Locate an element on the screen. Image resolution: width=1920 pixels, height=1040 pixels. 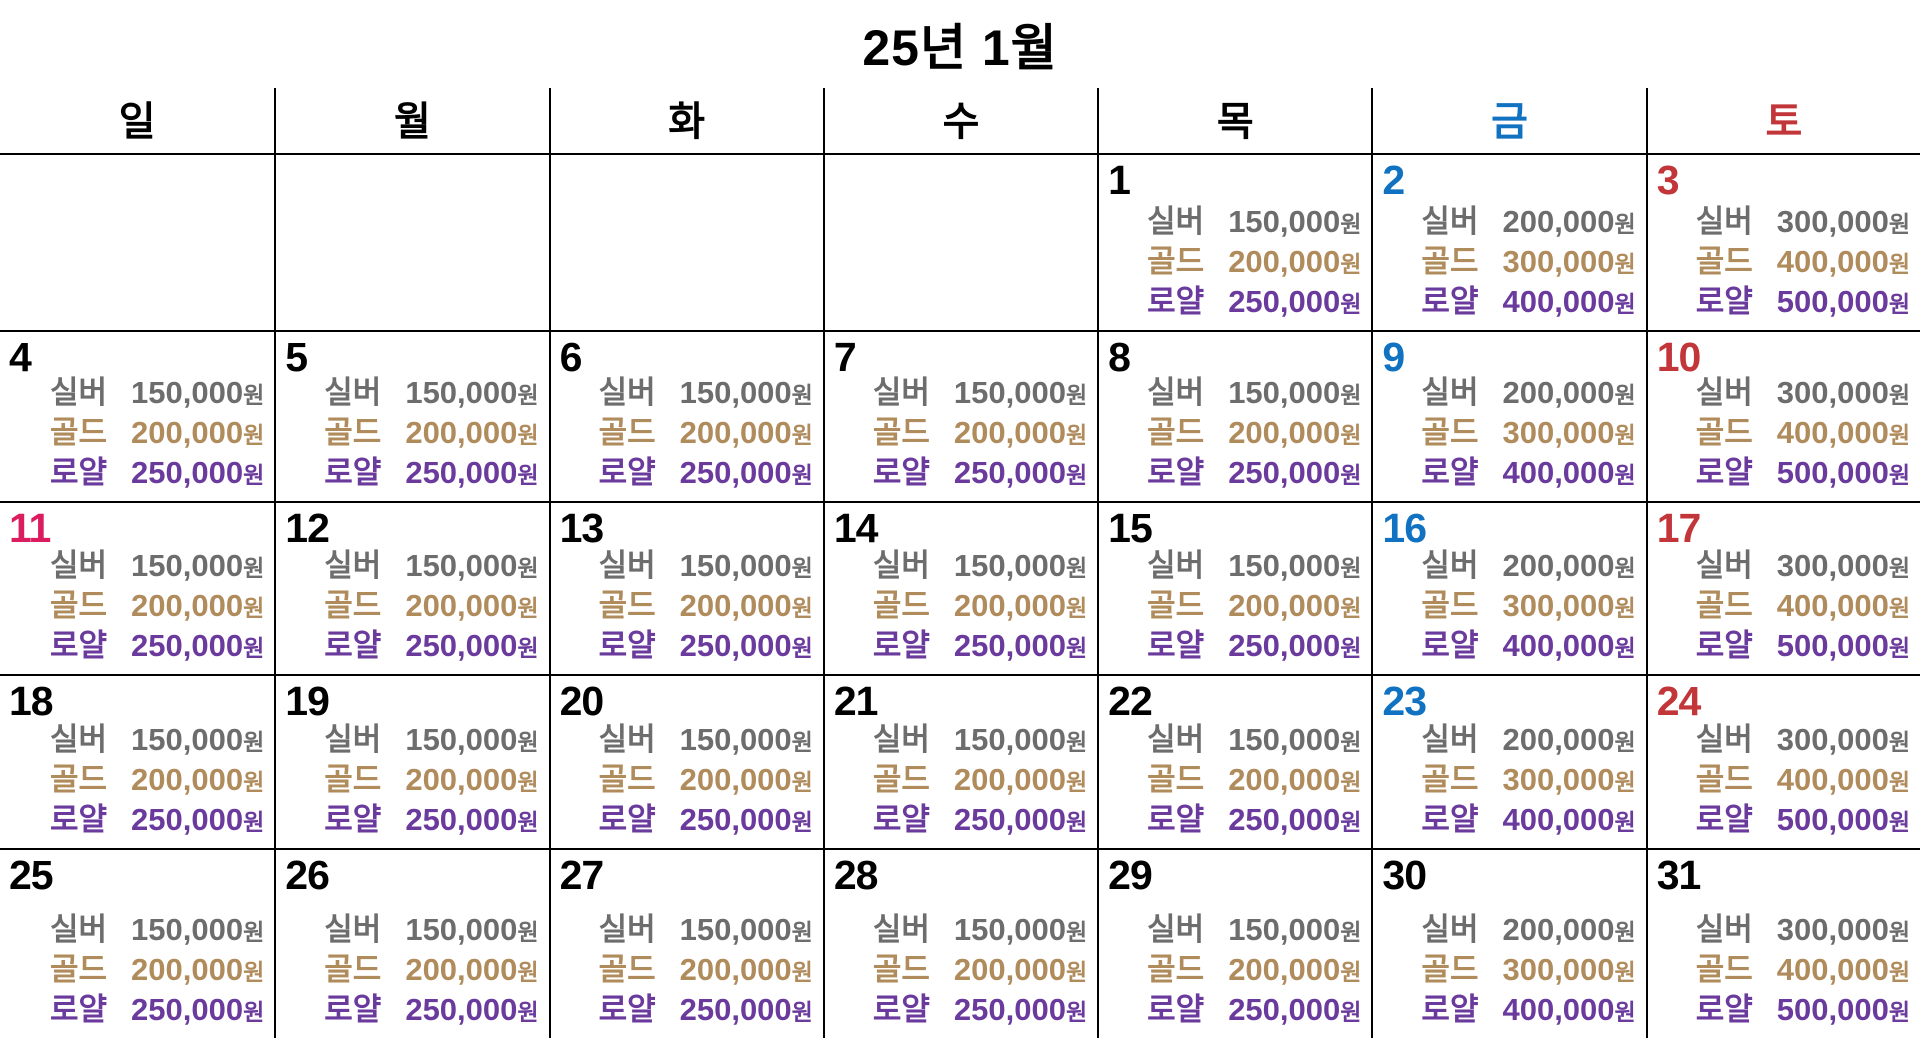
day-cell-14: 14 실버 150,000원 골드 200,000원 로얄 250,000원 is located at coordinates (959, 588).